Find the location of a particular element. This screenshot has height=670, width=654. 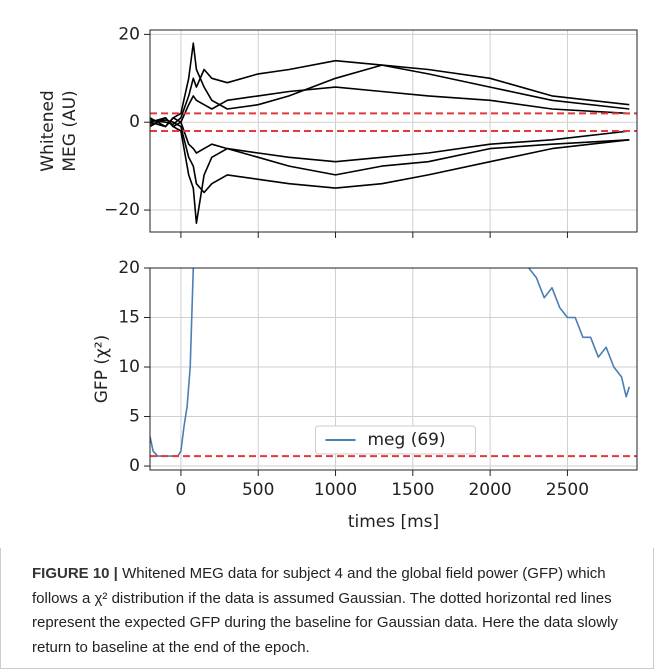

x-tick-label: 2000 is located at coordinates (489, 490).